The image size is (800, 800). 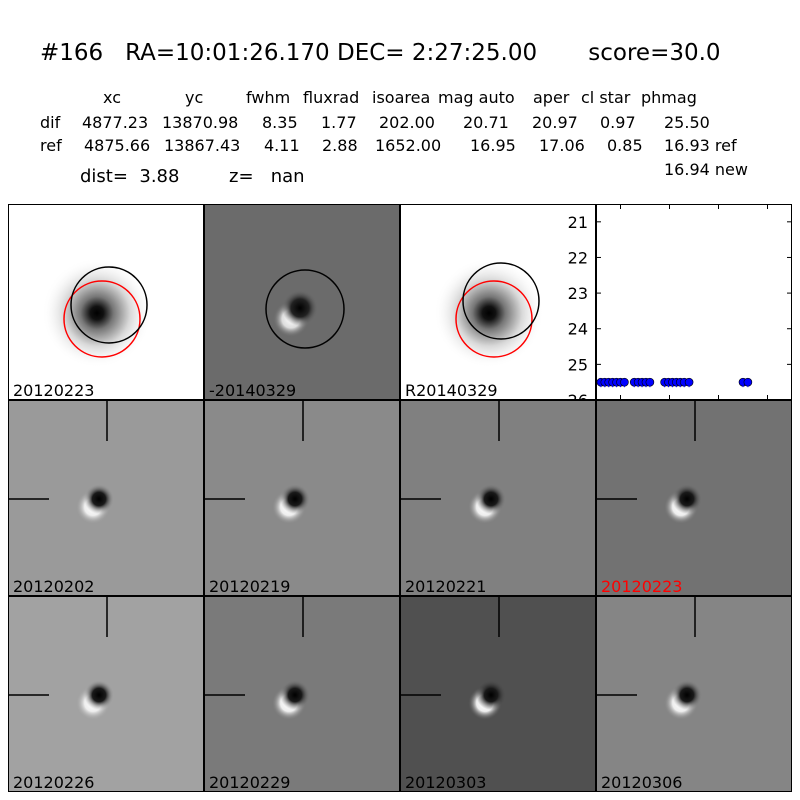 I want to click on panel-label: -20140329, so click(x=253, y=390).